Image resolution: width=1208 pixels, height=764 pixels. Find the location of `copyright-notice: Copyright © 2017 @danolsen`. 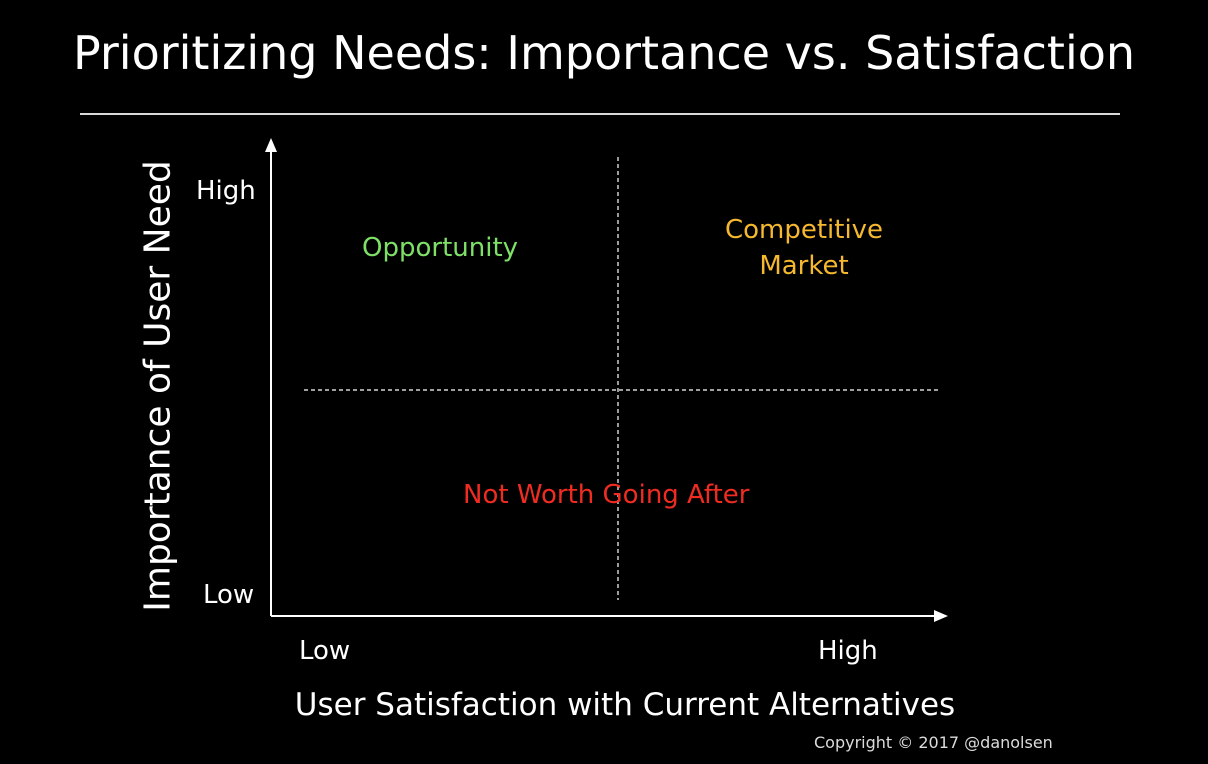

copyright-notice: Copyright © 2017 @danolsen is located at coordinates (933, 742).